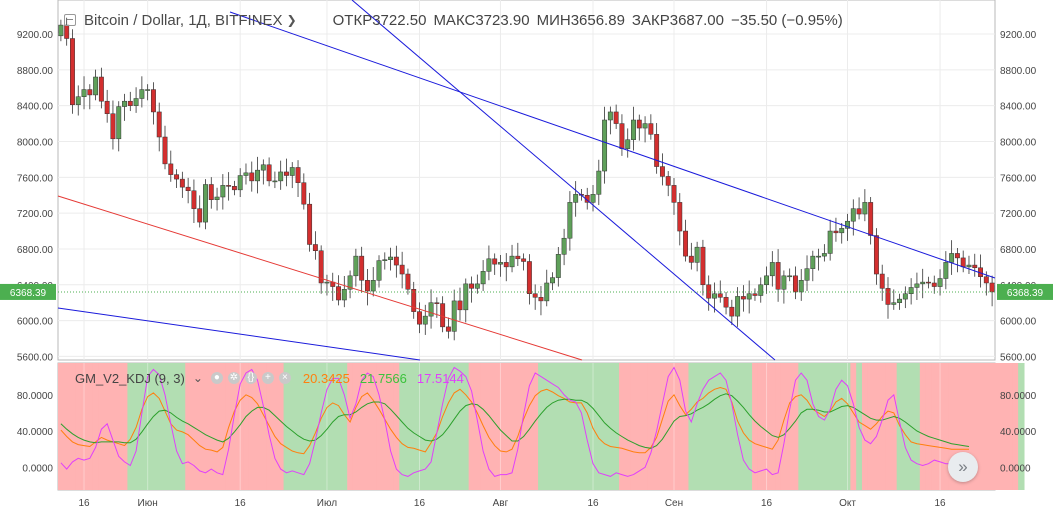 Image resolution: width=1055 pixels, height=517 pixels. What do you see at coordinates (28, 291) in the screenshot?
I see `price-badge` at bounding box center [28, 291].